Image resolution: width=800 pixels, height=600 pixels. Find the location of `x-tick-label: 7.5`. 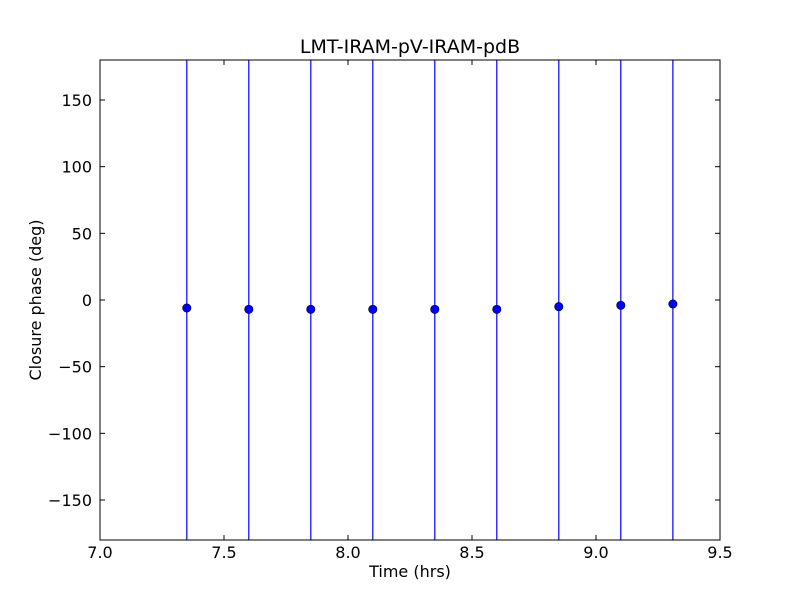

x-tick-label: 7.5 is located at coordinates (223, 552).